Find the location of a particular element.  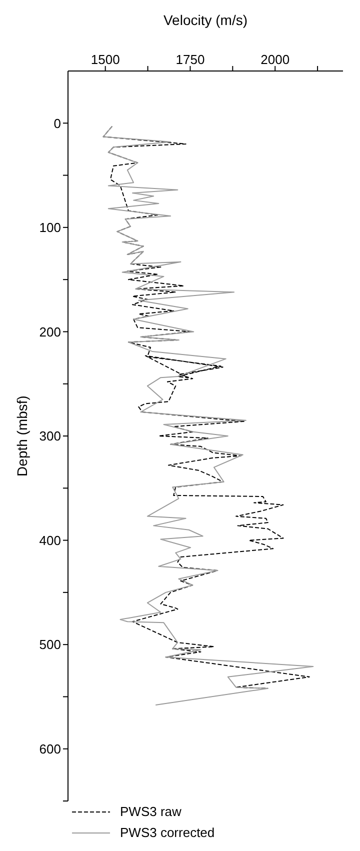

x-tick-label: 2000 is located at coordinates (275, 59).